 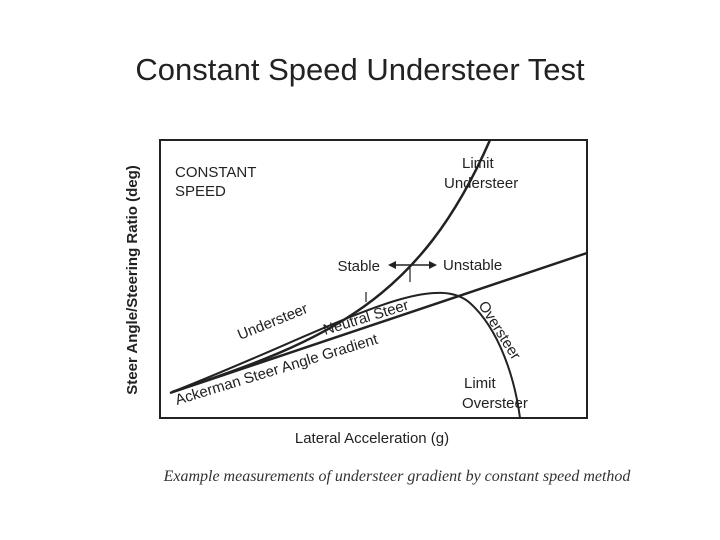 What do you see at coordinates (360, 69) in the screenshot?
I see `slide-title: Constant Speed Understeer Test` at bounding box center [360, 69].